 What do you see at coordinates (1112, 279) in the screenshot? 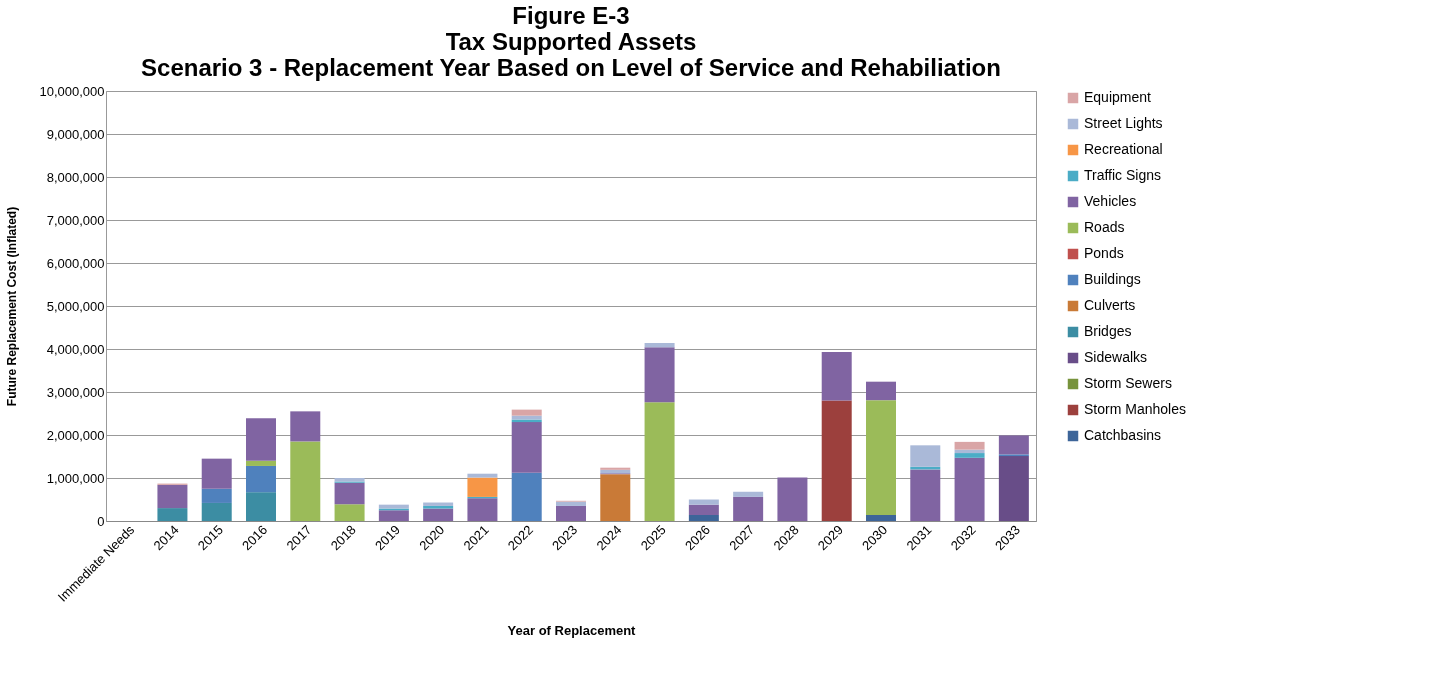
I see `legend-label: Buildings` at bounding box center [1112, 279].